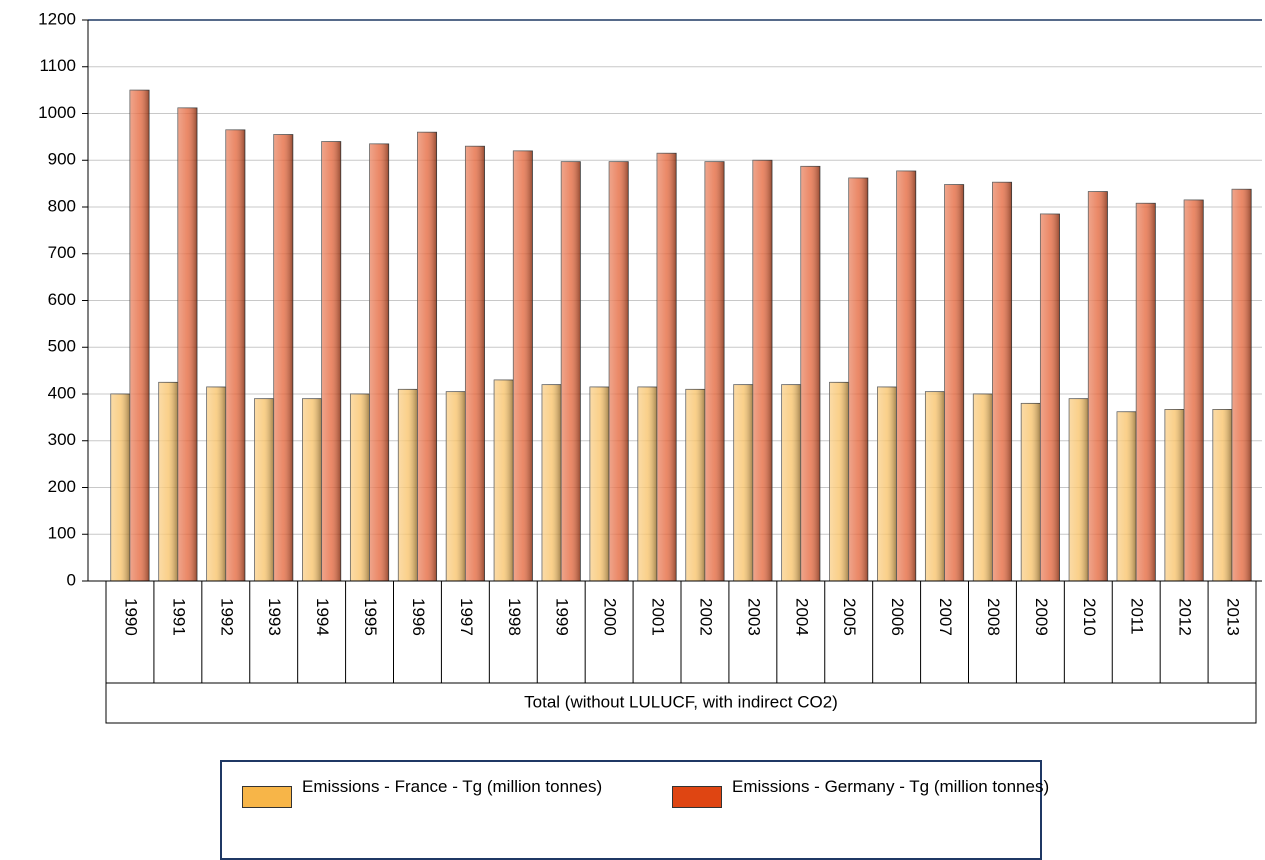 The width and height of the screenshot is (1265, 860). What do you see at coordinates (62, 439) in the screenshot?
I see `y-tick-label: 300` at bounding box center [62, 439].